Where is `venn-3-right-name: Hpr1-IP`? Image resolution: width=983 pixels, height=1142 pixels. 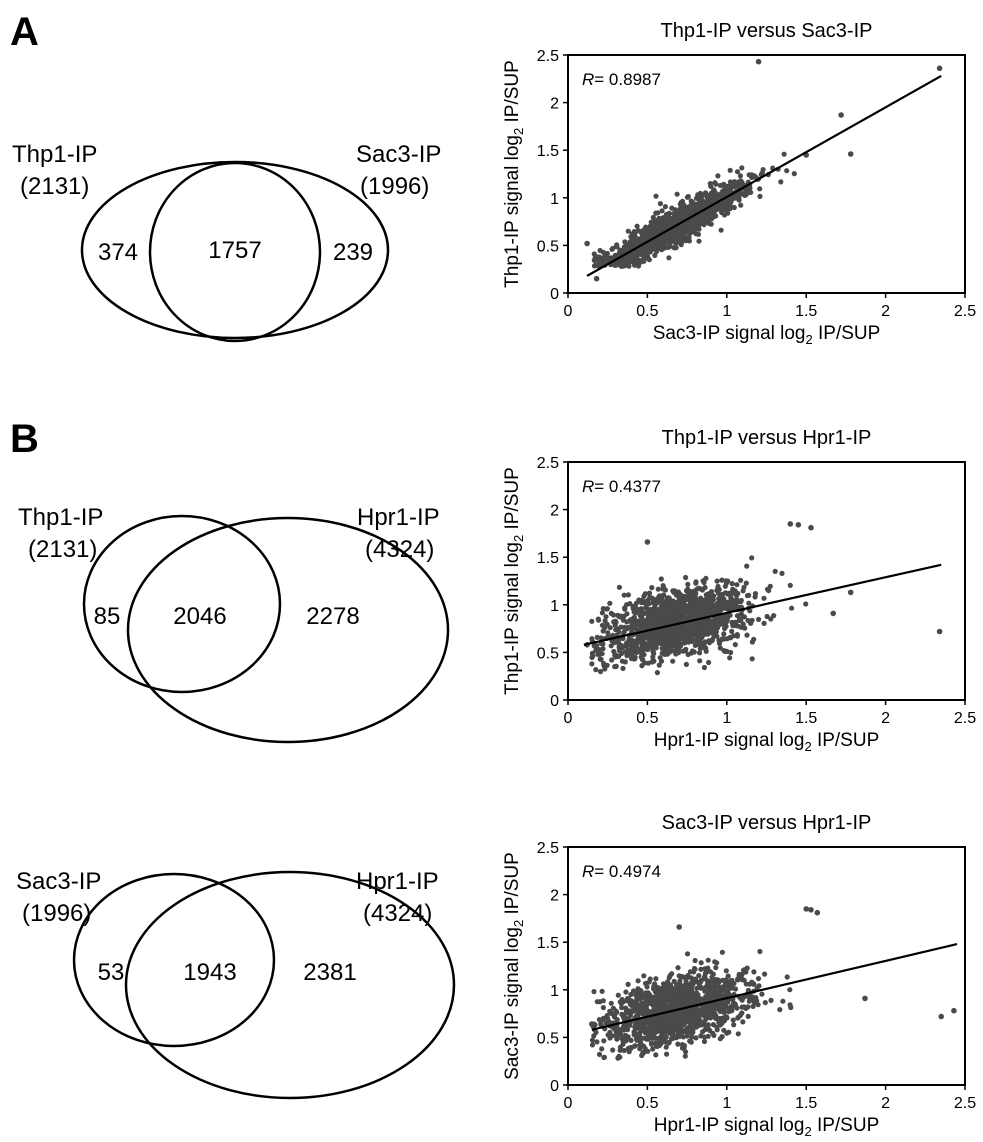 venn-3-right-name: Hpr1-IP is located at coordinates (397, 881).